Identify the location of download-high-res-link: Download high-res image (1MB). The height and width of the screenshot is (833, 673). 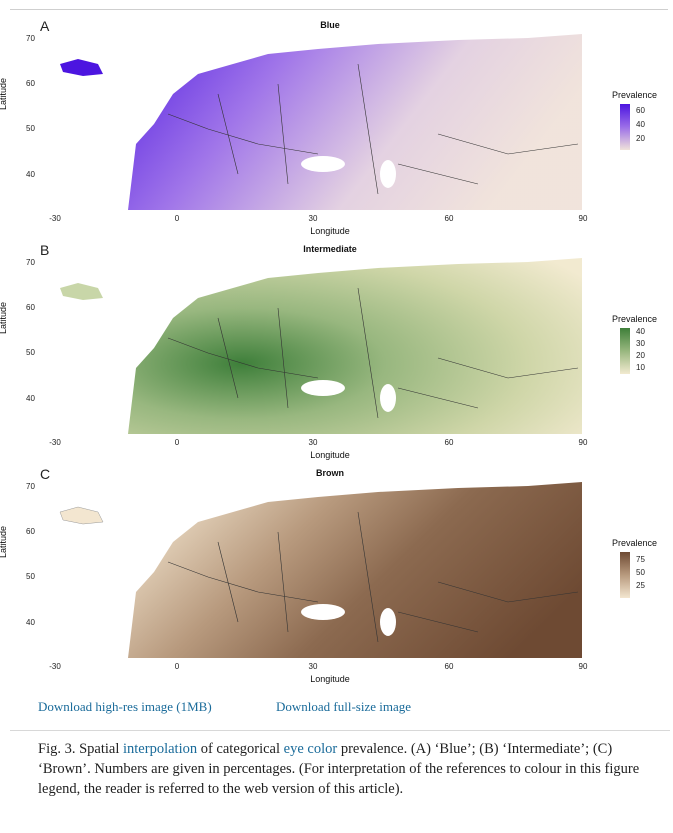
(125, 706).